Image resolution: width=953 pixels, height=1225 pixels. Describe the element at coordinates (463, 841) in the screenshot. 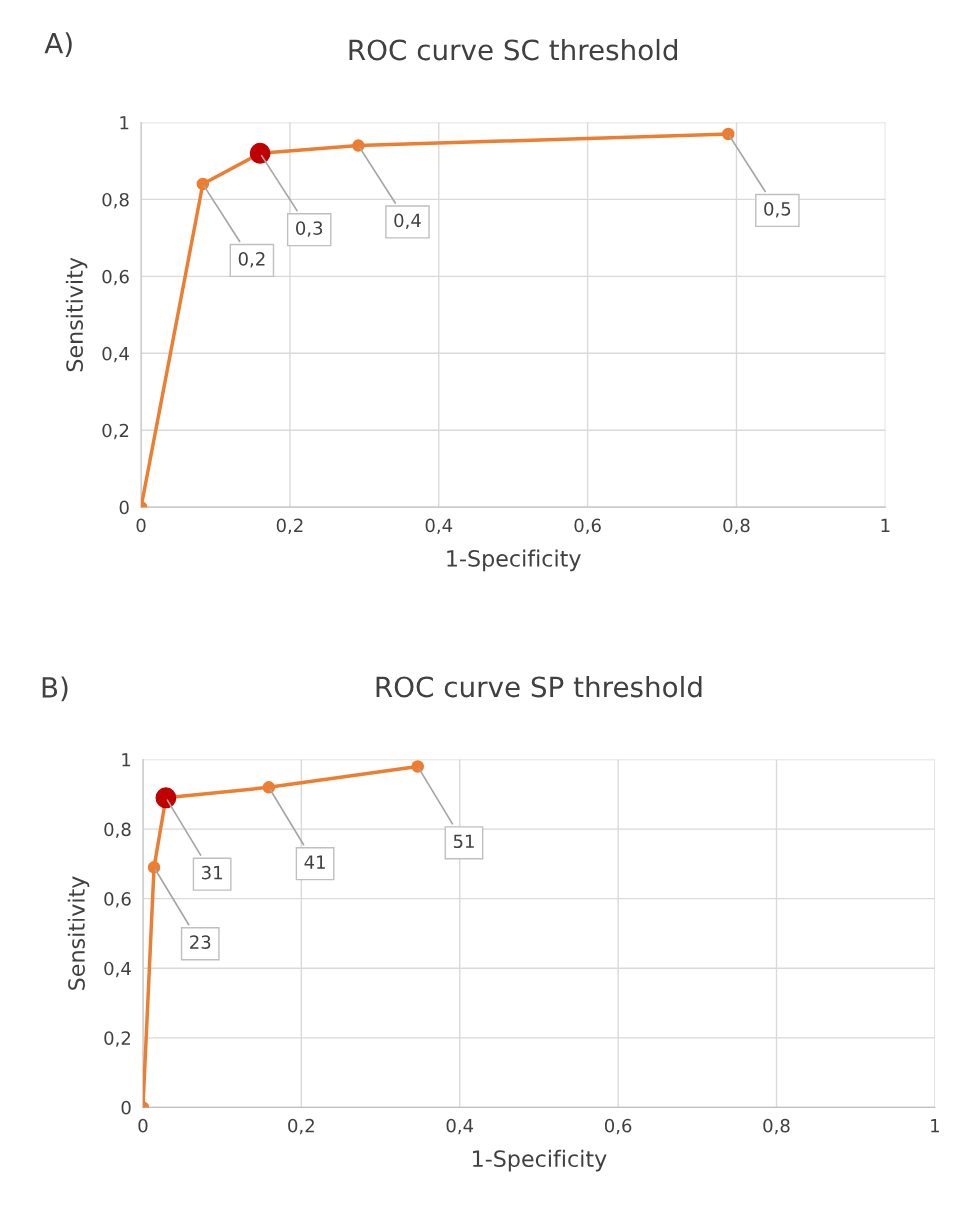

I see `annotation: 51` at that location.